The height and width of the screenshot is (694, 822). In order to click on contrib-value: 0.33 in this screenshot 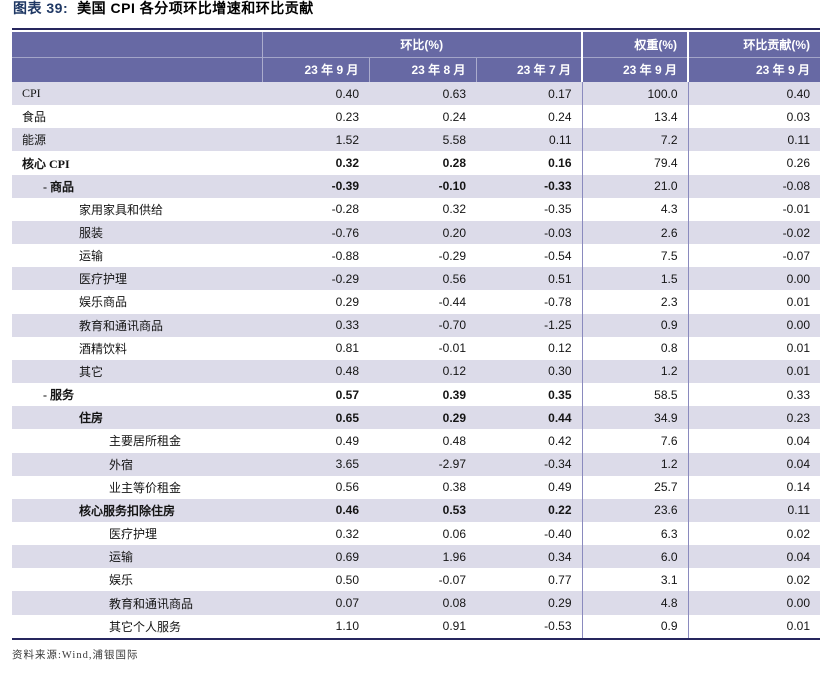, I will do `click(754, 395)`.